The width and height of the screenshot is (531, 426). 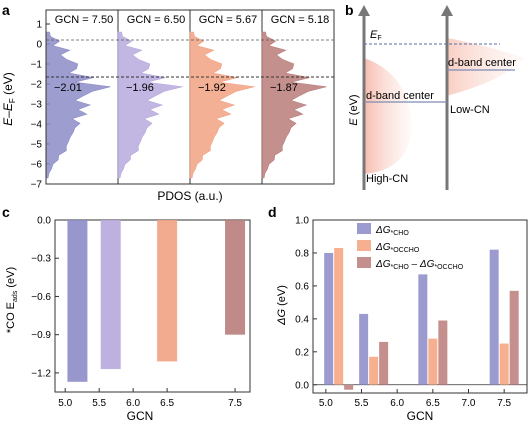 What do you see at coordinates (469, 403) in the screenshot?
I see `panel-d-xtick-label: 7.0` at bounding box center [469, 403].